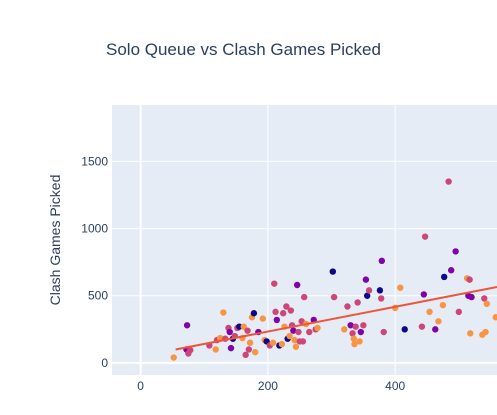 This screenshot has height=415, width=497. I want to click on y-axis-title: Clash Games Picked, so click(55, 240).